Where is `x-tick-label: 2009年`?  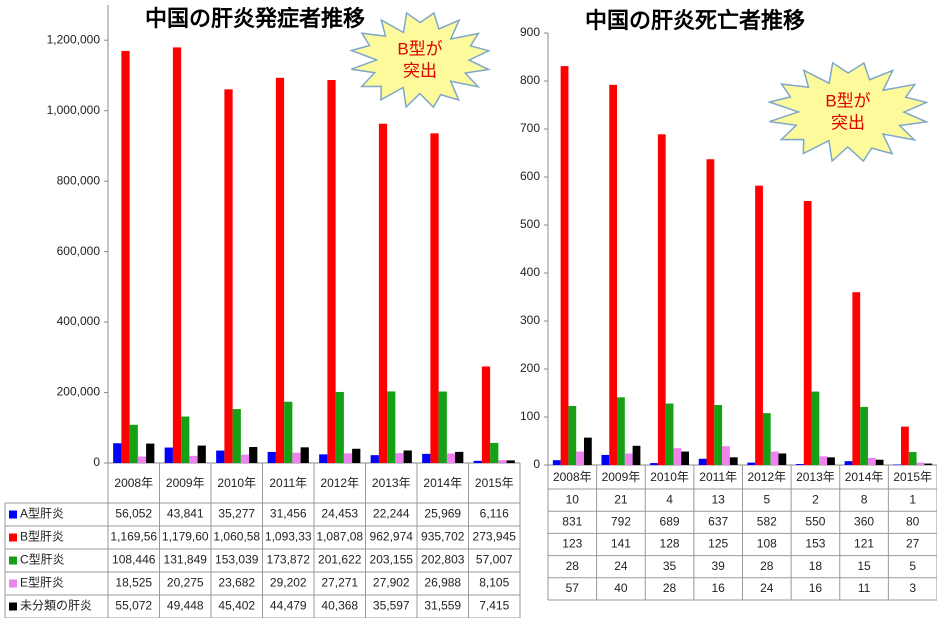
x-tick-label: 2009年 is located at coordinates (185, 482).